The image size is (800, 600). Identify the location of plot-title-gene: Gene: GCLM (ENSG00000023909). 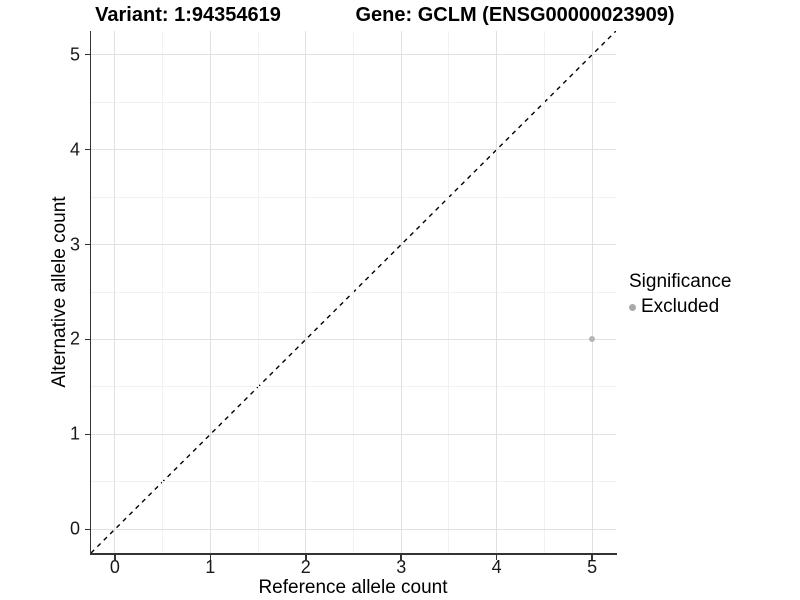
(515, 15).